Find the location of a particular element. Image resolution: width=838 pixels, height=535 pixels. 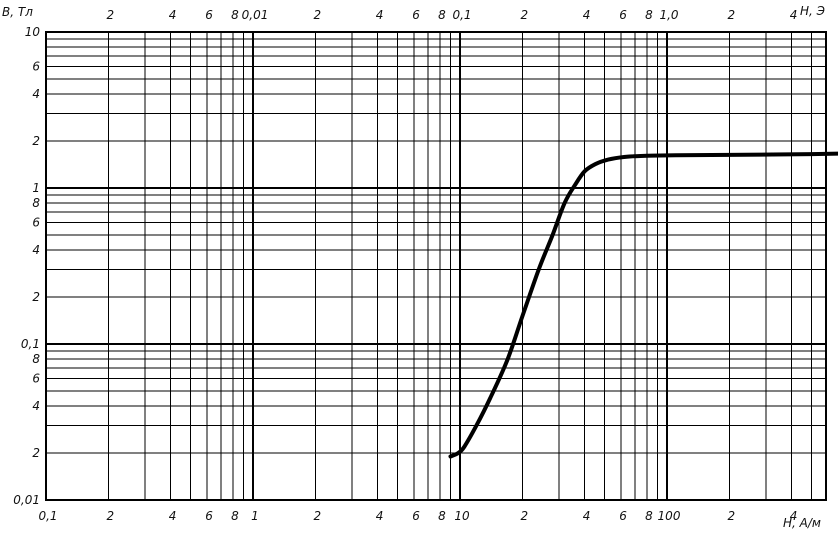

x-axis-label-top: H, Э is located at coordinates (813, 11).